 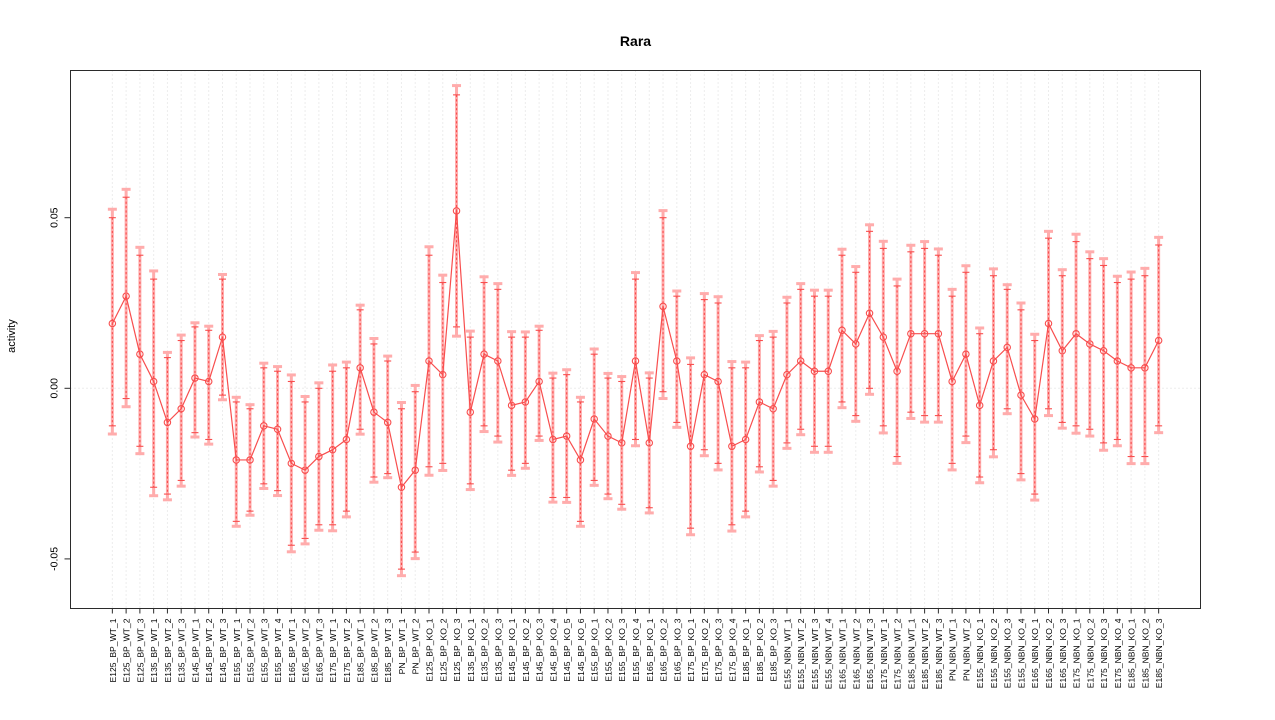 What do you see at coordinates (113, 650) in the screenshot?
I see `x-tick-label: E125_BP_WT_1` at bounding box center [113, 650].